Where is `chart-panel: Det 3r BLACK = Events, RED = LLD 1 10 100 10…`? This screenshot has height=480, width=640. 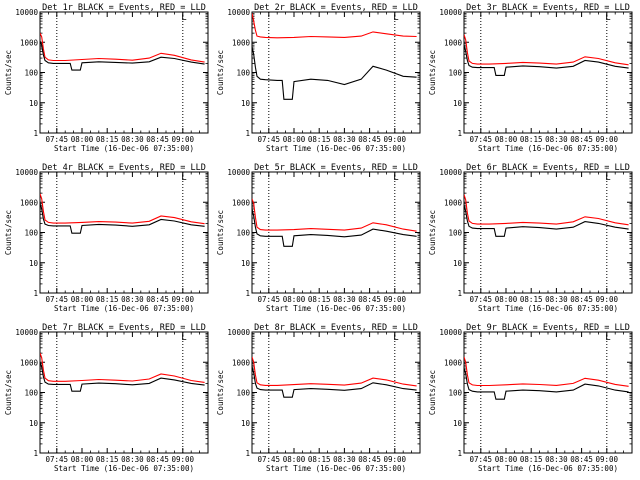
chart-panel: Det 3r BLACK = Events, RED = LLD 1 10 100 10… is located at coordinates (530, 78).